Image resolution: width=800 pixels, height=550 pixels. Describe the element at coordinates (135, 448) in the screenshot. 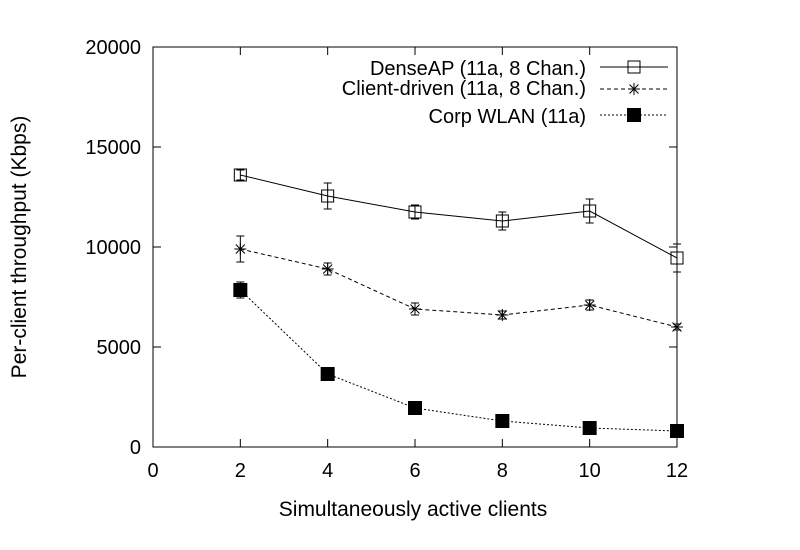

I see `y-tick-label: 0` at that location.